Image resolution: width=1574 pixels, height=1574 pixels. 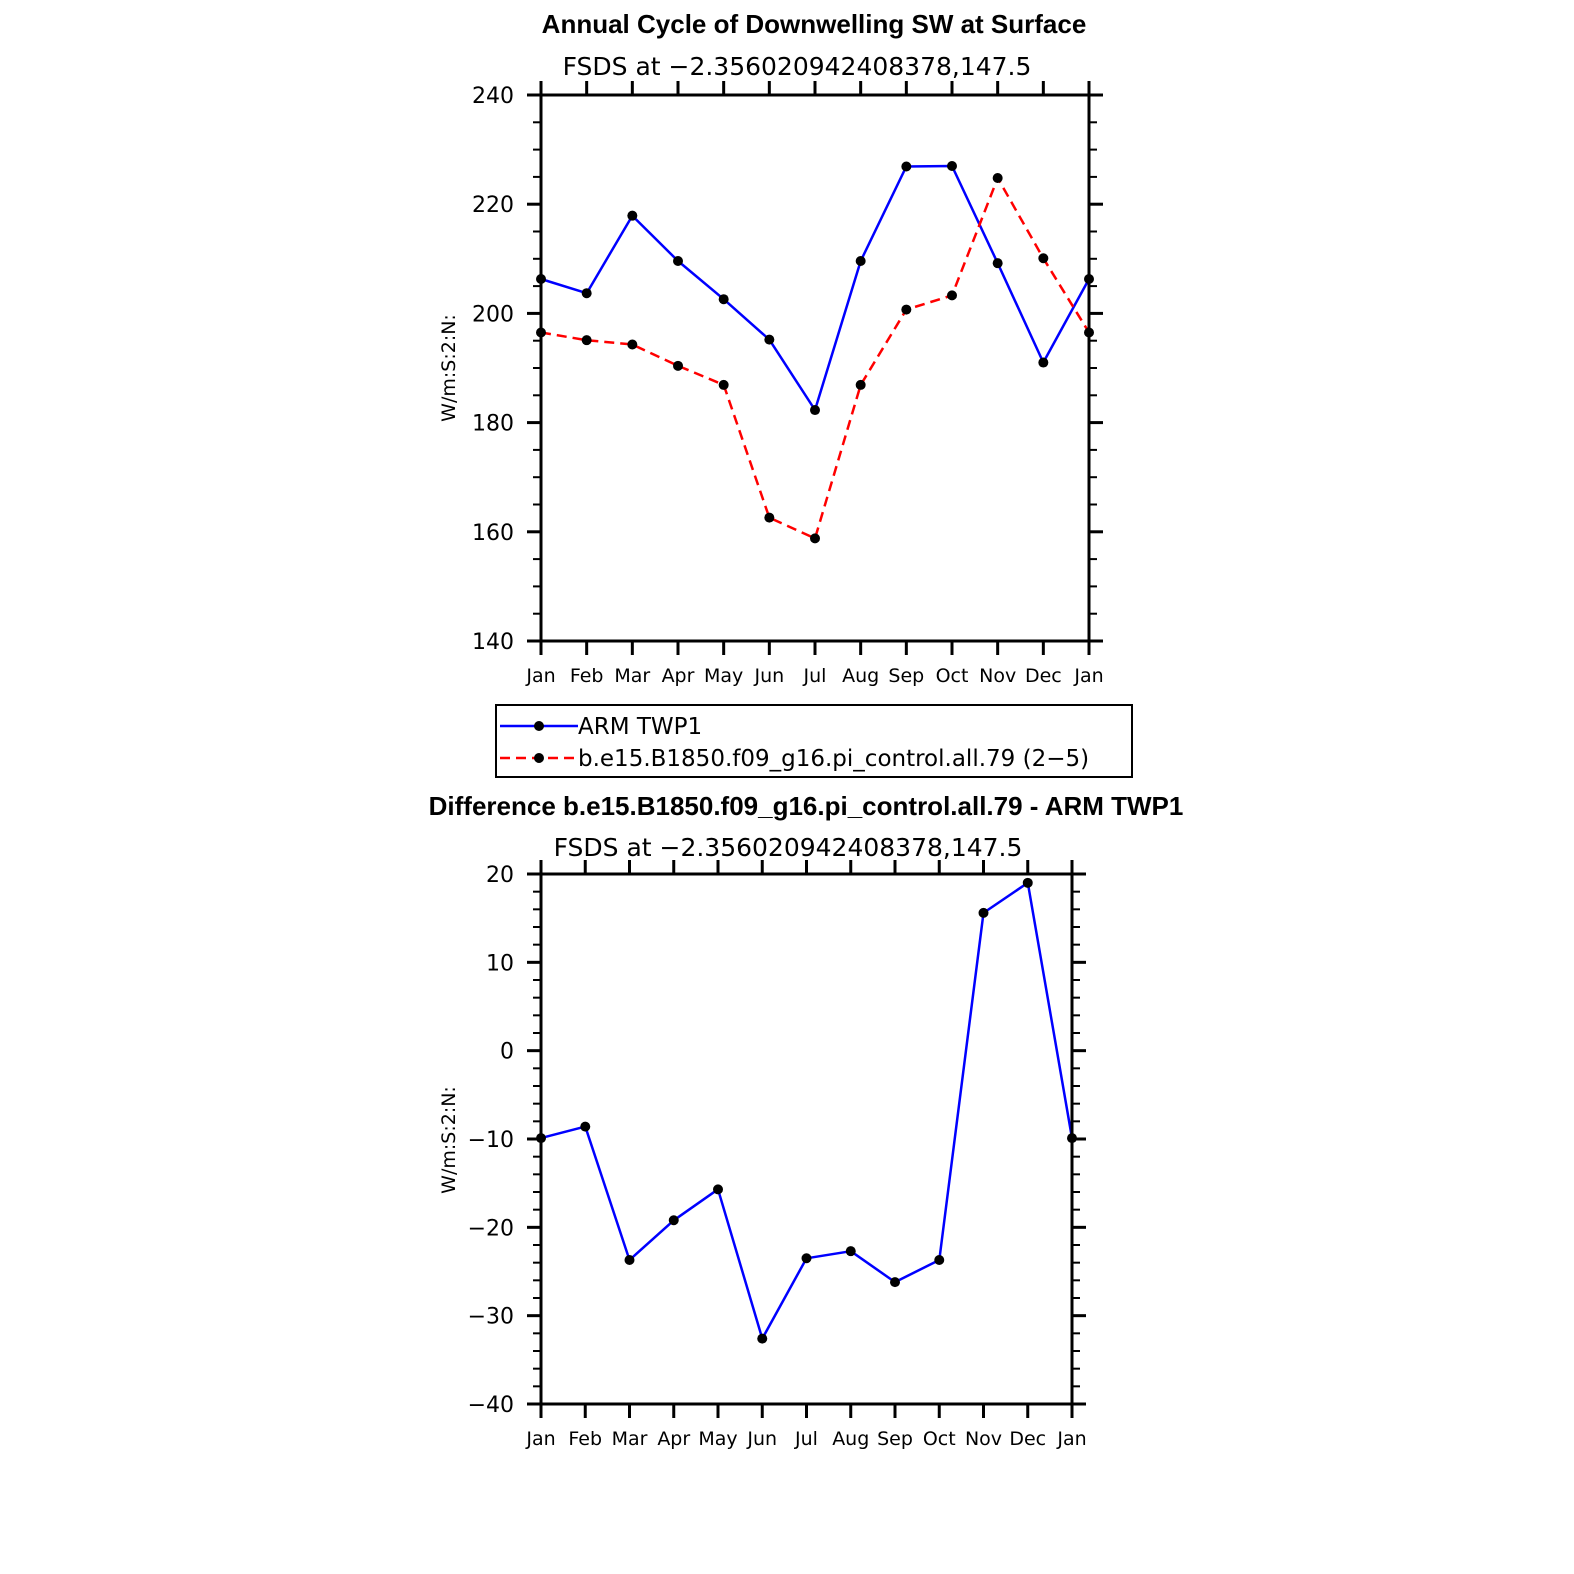 What do you see at coordinates (493, 369) in the screenshot?
I see `top-y-tick-labels: 140 160 180 200 220 240` at bounding box center [493, 369].